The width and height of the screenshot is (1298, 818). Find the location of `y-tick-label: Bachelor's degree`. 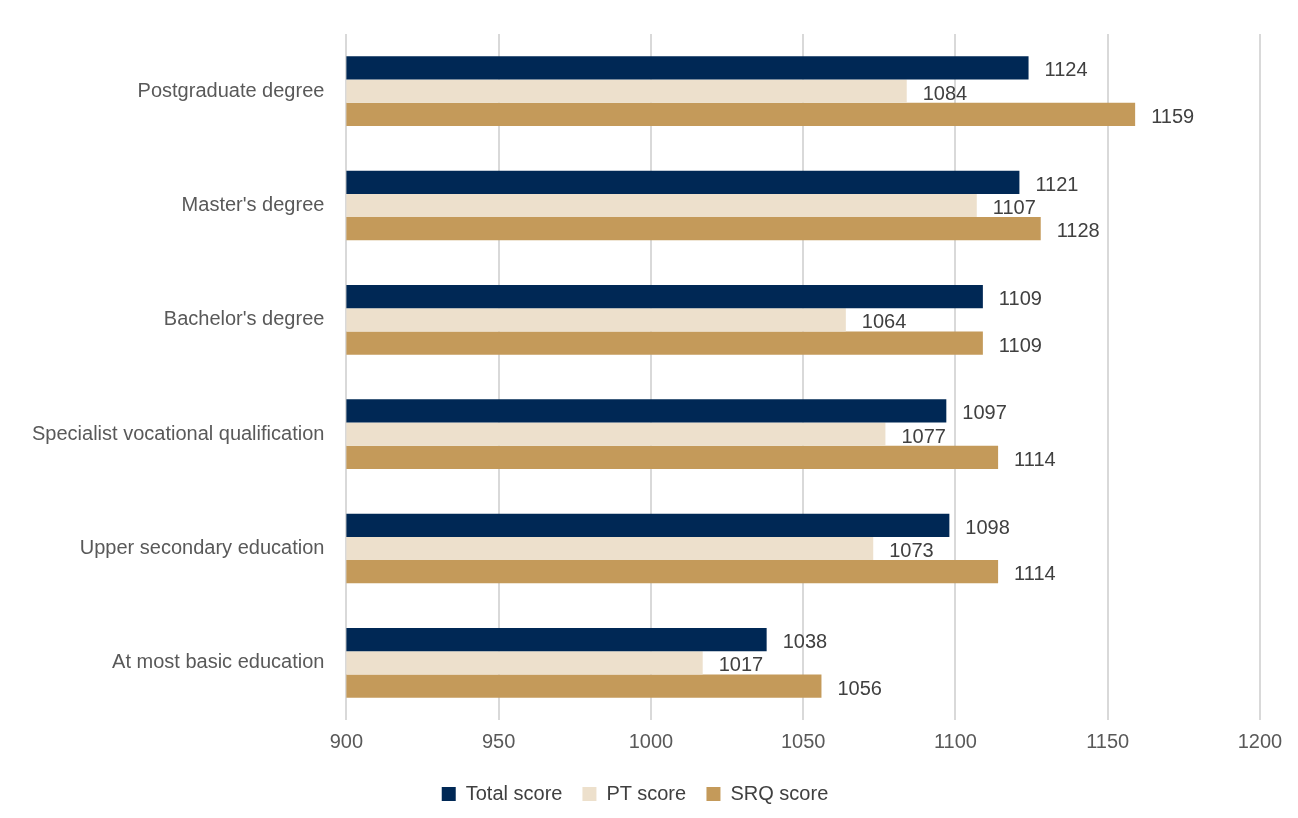

y-tick-label: Bachelor's degree is located at coordinates (244, 318).